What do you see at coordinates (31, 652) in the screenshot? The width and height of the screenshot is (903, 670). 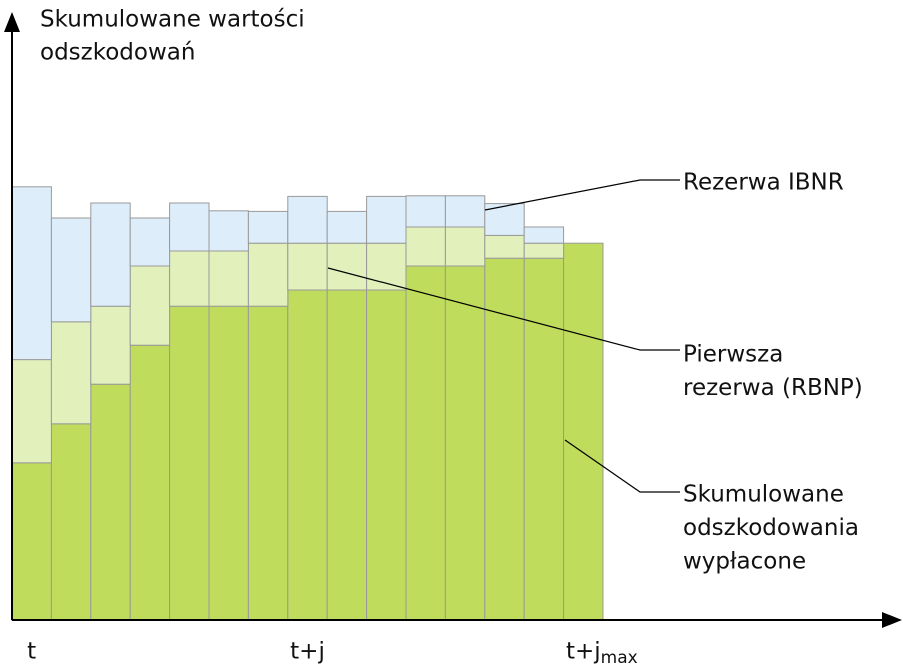 I see `x-tick-label: t` at bounding box center [31, 652].